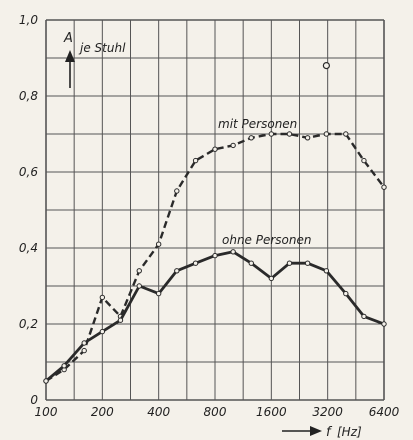 Image resolution: width=413 pixels, height=440 pixels. What do you see at coordinates (102, 48) in the screenshot?
I see `y-axis-label-sub: je Stuhl` at bounding box center [102, 48].